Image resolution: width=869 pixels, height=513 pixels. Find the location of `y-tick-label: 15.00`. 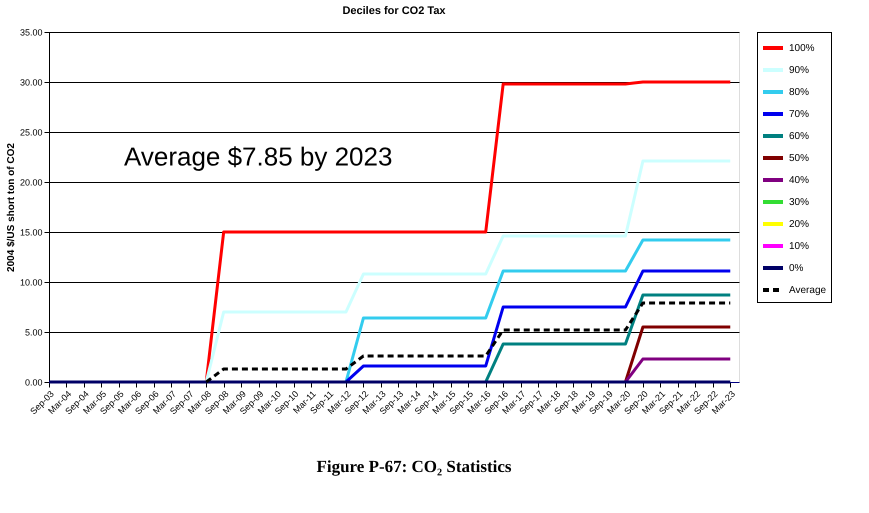

y-tick-label: 15.00 is located at coordinates (31, 233).